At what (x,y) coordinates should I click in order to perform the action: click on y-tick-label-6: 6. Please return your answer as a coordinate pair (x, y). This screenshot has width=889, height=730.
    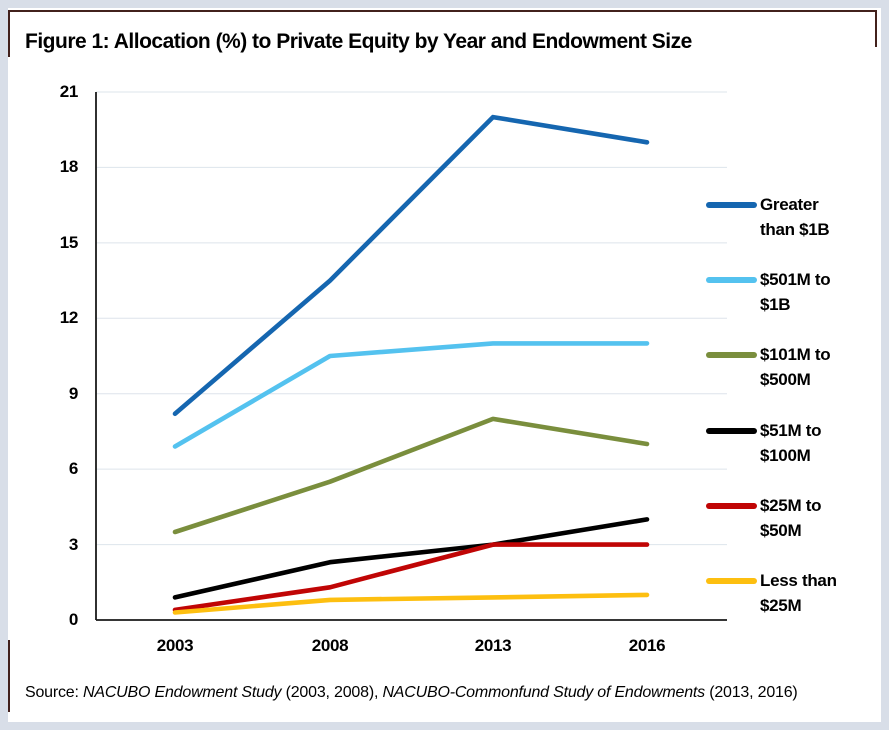
    Looking at the image, I should click on (73, 469).